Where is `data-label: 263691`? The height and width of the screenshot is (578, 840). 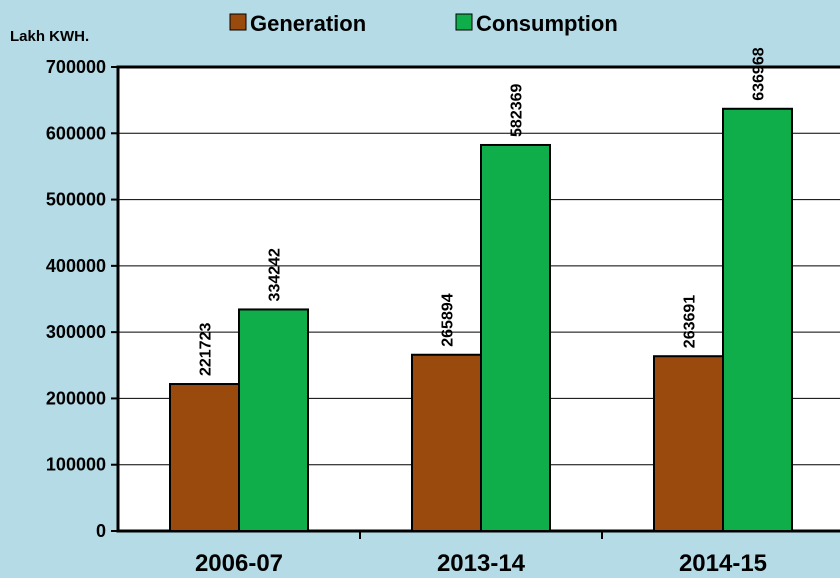
data-label: 263691 is located at coordinates (690, 321).